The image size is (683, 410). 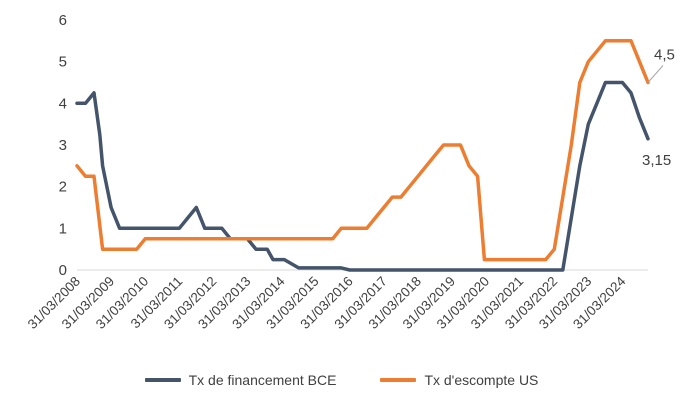 I want to click on legend-label-ecb: Tx de financement BCE, so click(x=262, y=380).